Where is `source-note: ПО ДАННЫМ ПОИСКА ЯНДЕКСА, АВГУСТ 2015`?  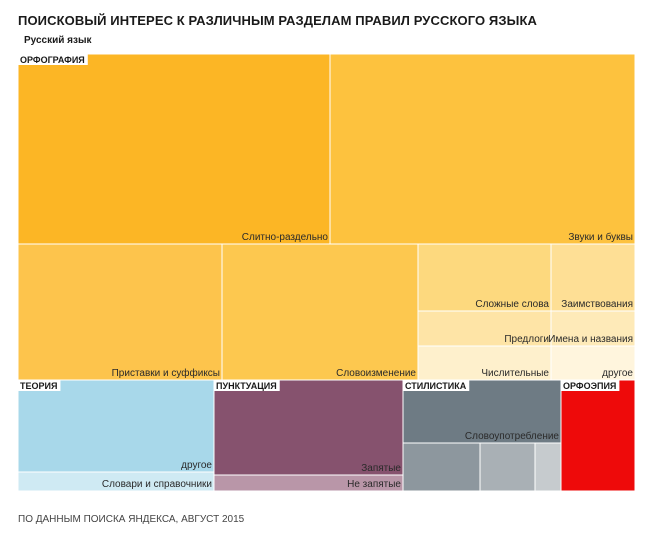
source-note: ПО ДАННЫМ ПОИСКА ЯНДЕКСА, АВГУСТ 2015 is located at coordinates (131, 519).